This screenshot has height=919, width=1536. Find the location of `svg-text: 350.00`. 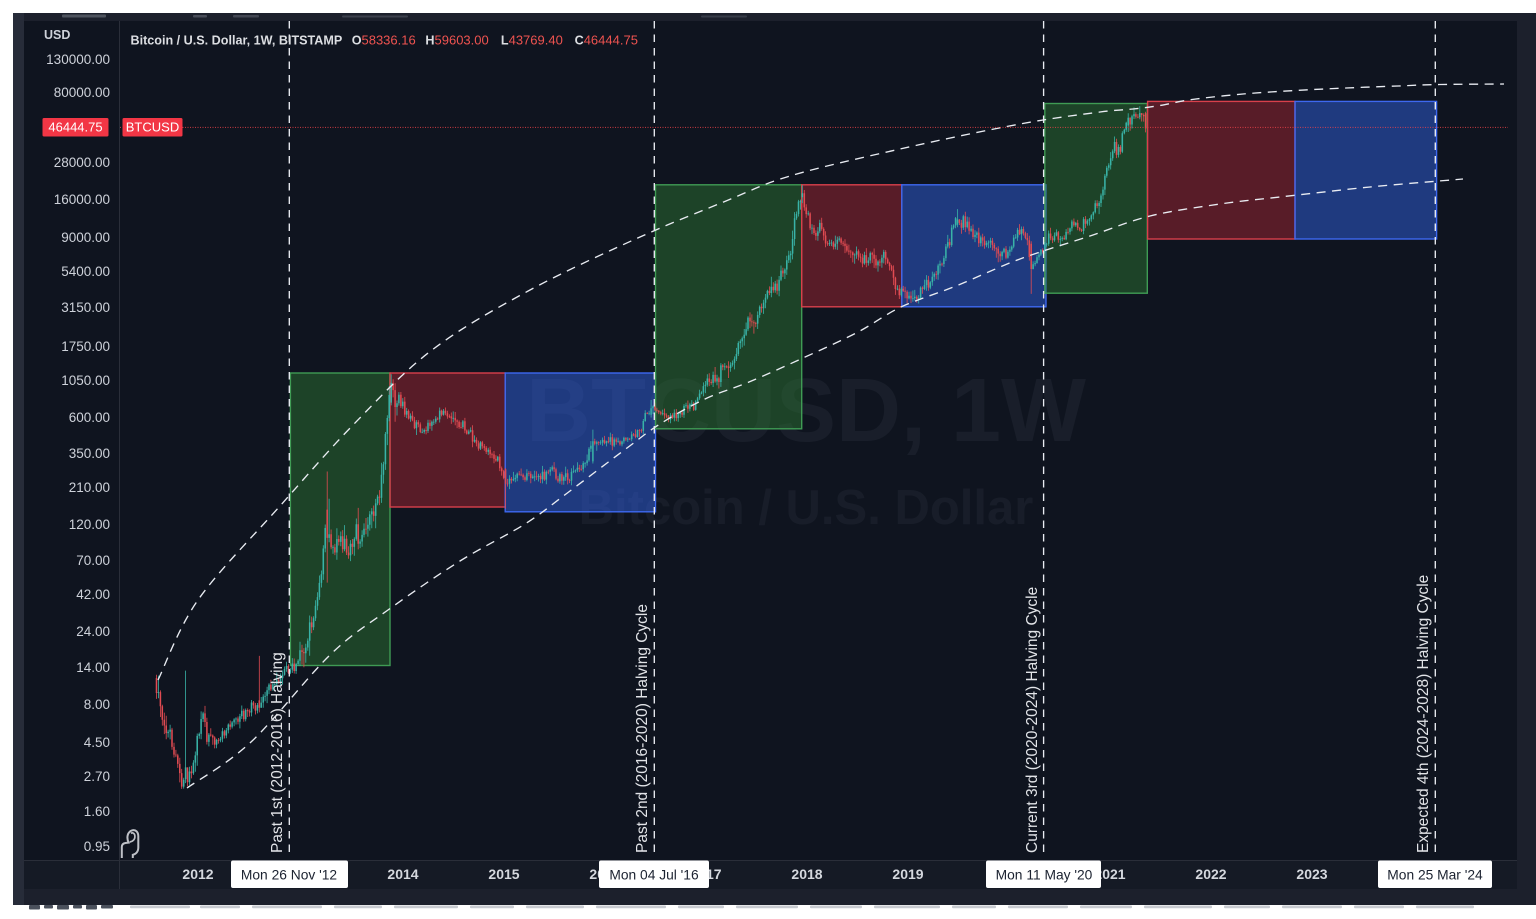

svg-text: 350.00 is located at coordinates (89, 453).